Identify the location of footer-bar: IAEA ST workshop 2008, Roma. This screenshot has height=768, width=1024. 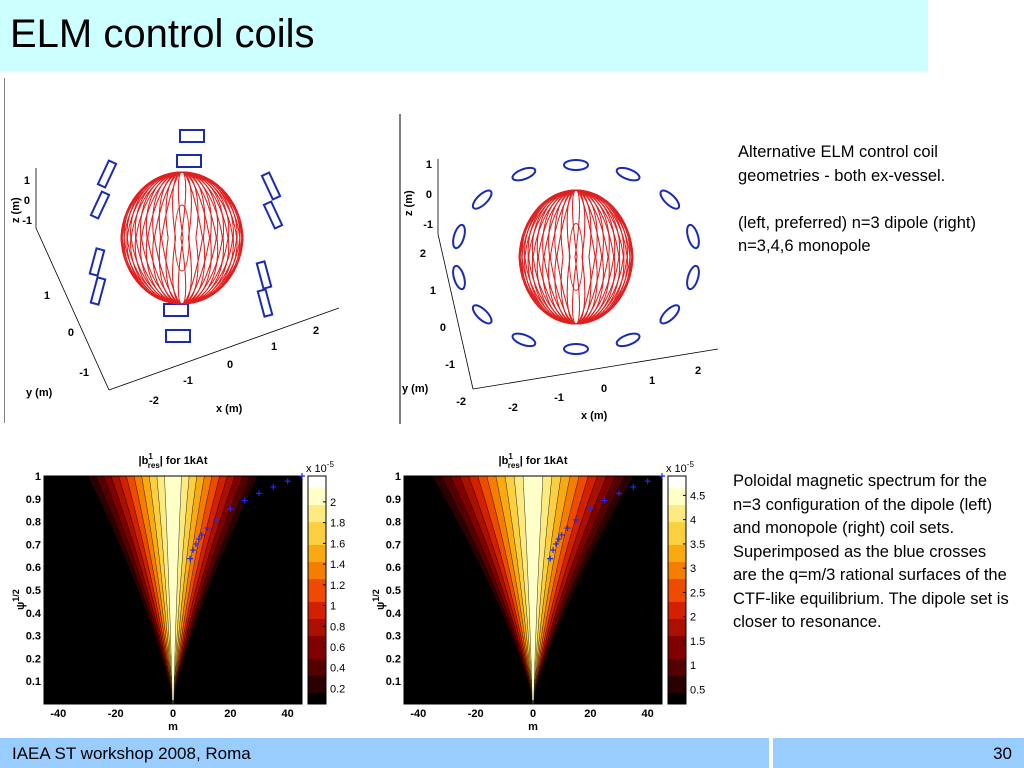
(384, 753).